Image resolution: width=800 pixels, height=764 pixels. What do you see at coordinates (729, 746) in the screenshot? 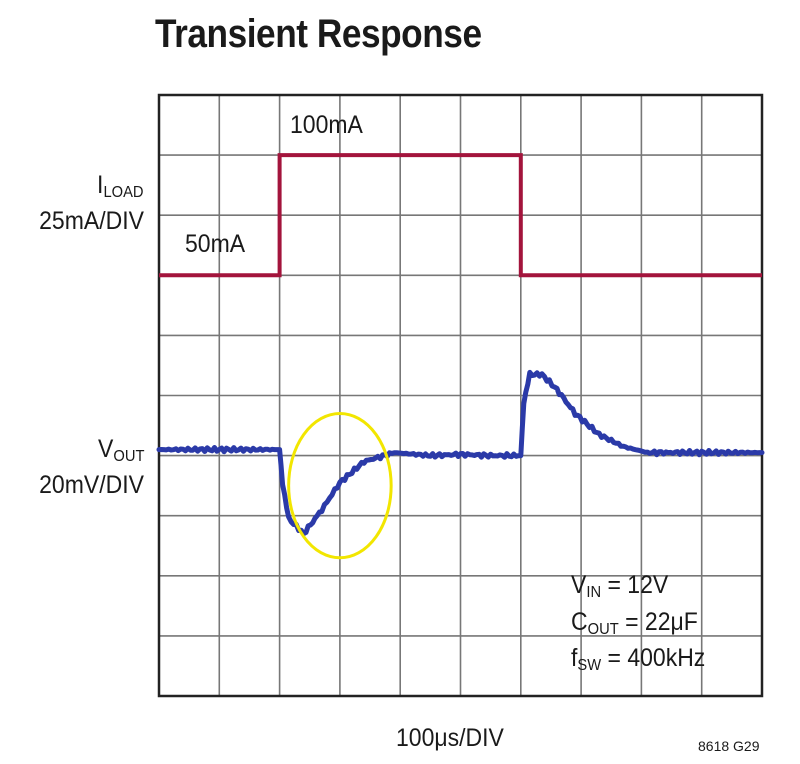
I see `figure-id: 8618 G29` at bounding box center [729, 746].